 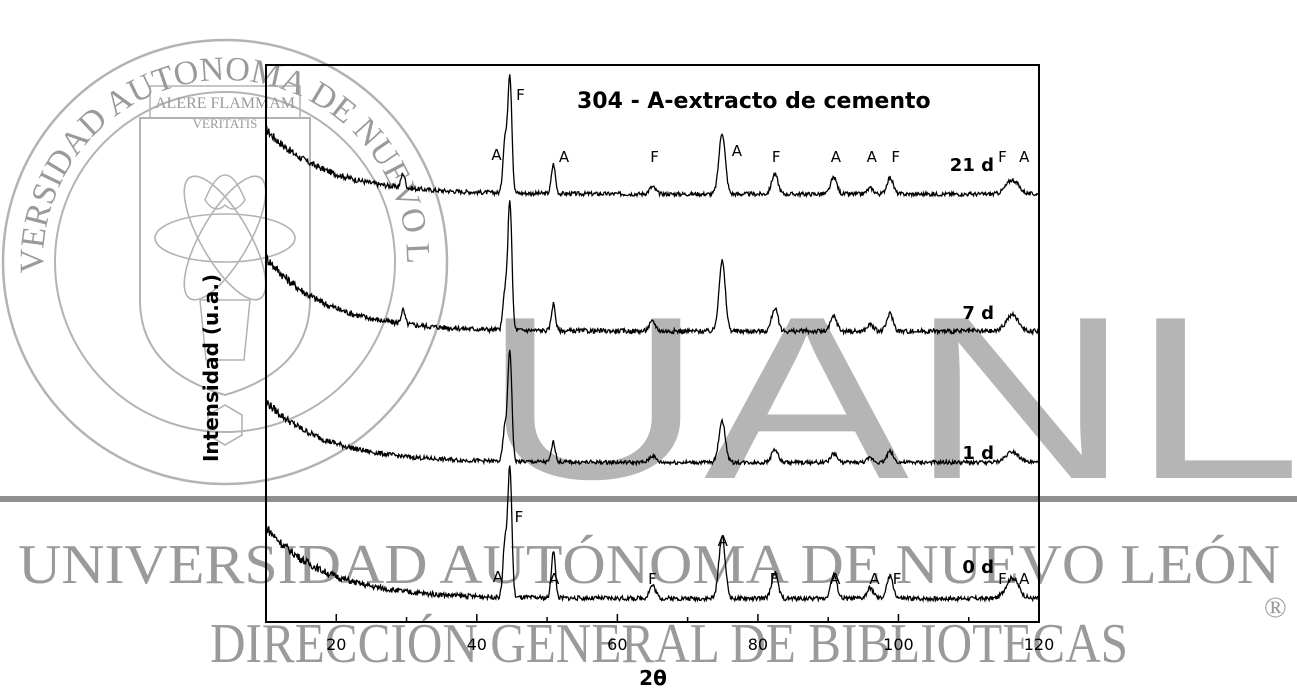 What do you see at coordinates (653, 678) in the screenshot?
I see `x-axis-title: 2θ` at bounding box center [653, 678].